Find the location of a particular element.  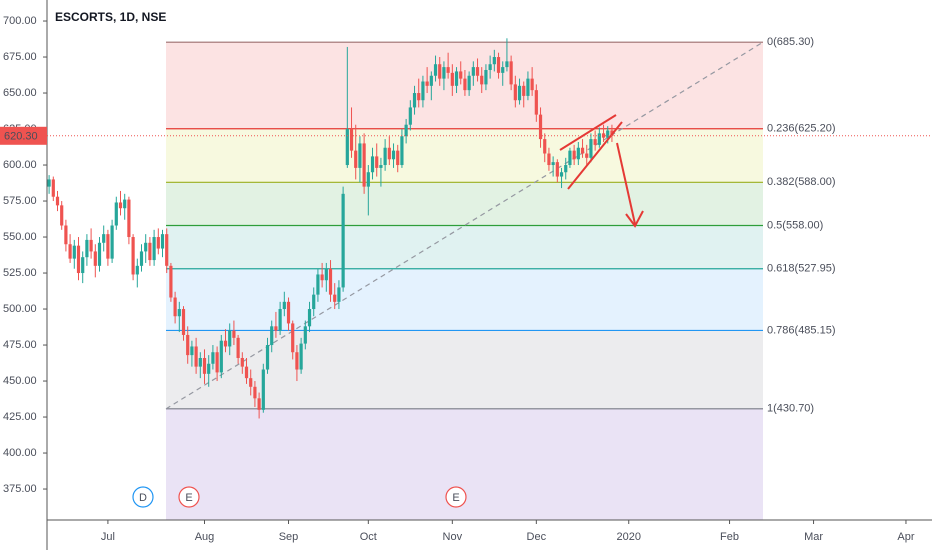

arrow-head is located at coordinates (634, 219).